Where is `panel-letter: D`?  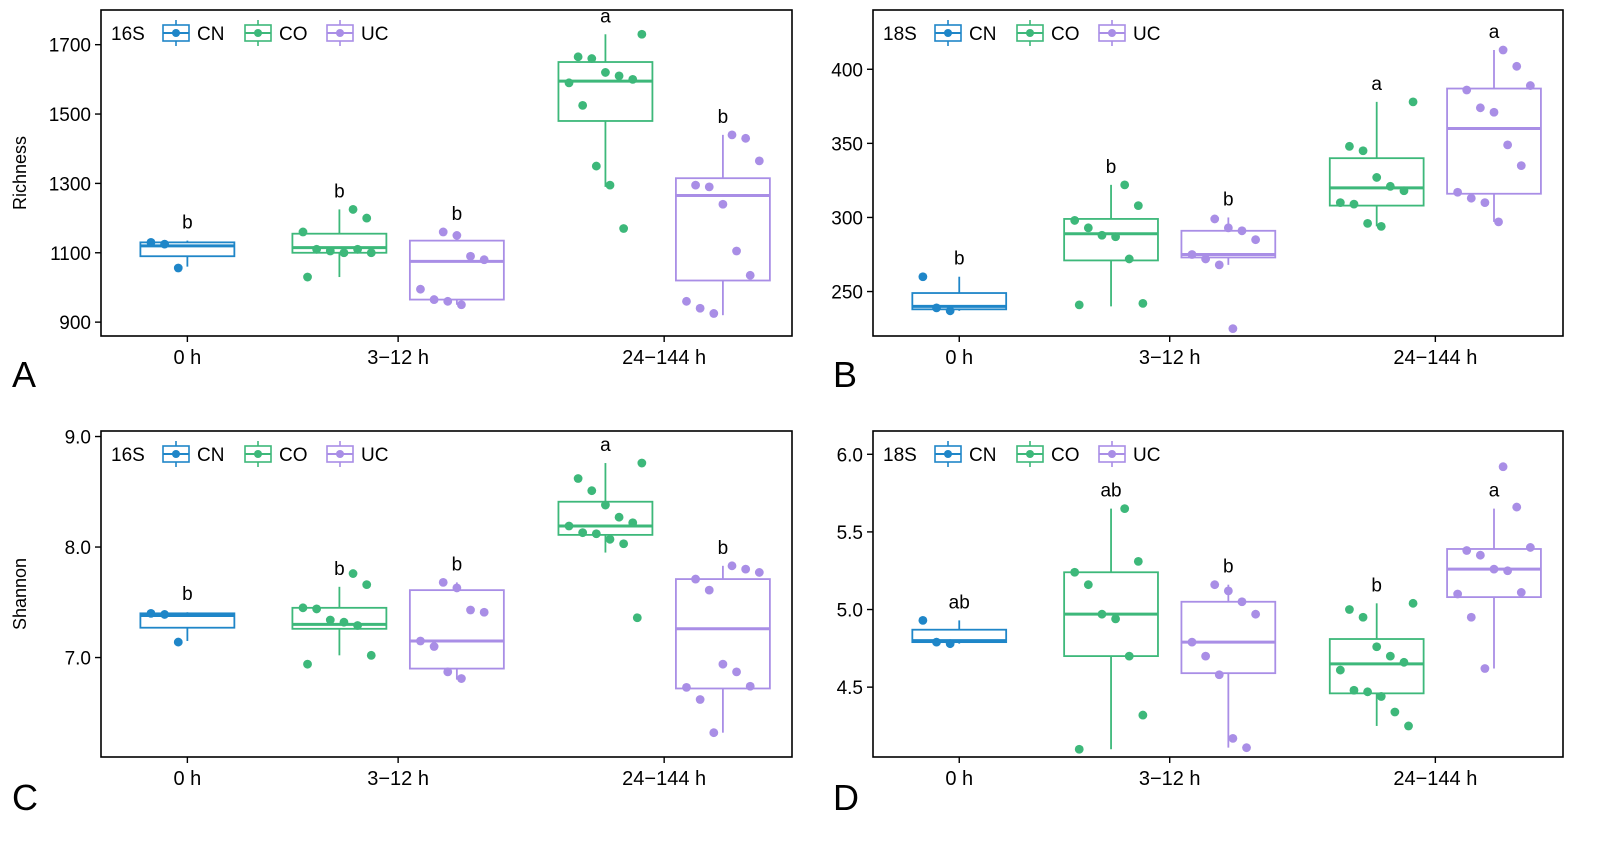 panel-letter: D is located at coordinates (846, 797).